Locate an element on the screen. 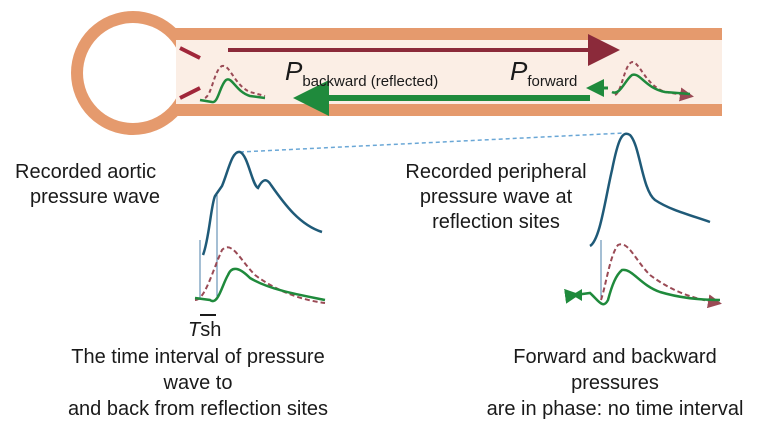 The image size is (771, 427). right-caption: pressures is located at coordinates (615, 383).